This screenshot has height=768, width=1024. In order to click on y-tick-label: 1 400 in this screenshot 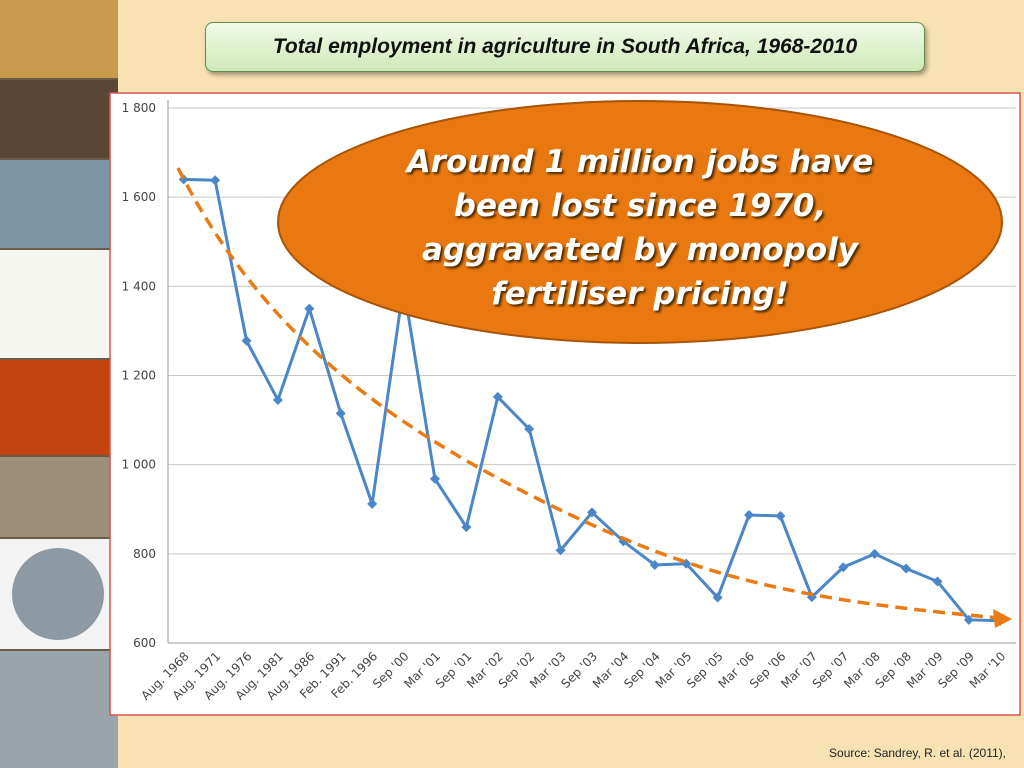, I will do `click(139, 286)`.